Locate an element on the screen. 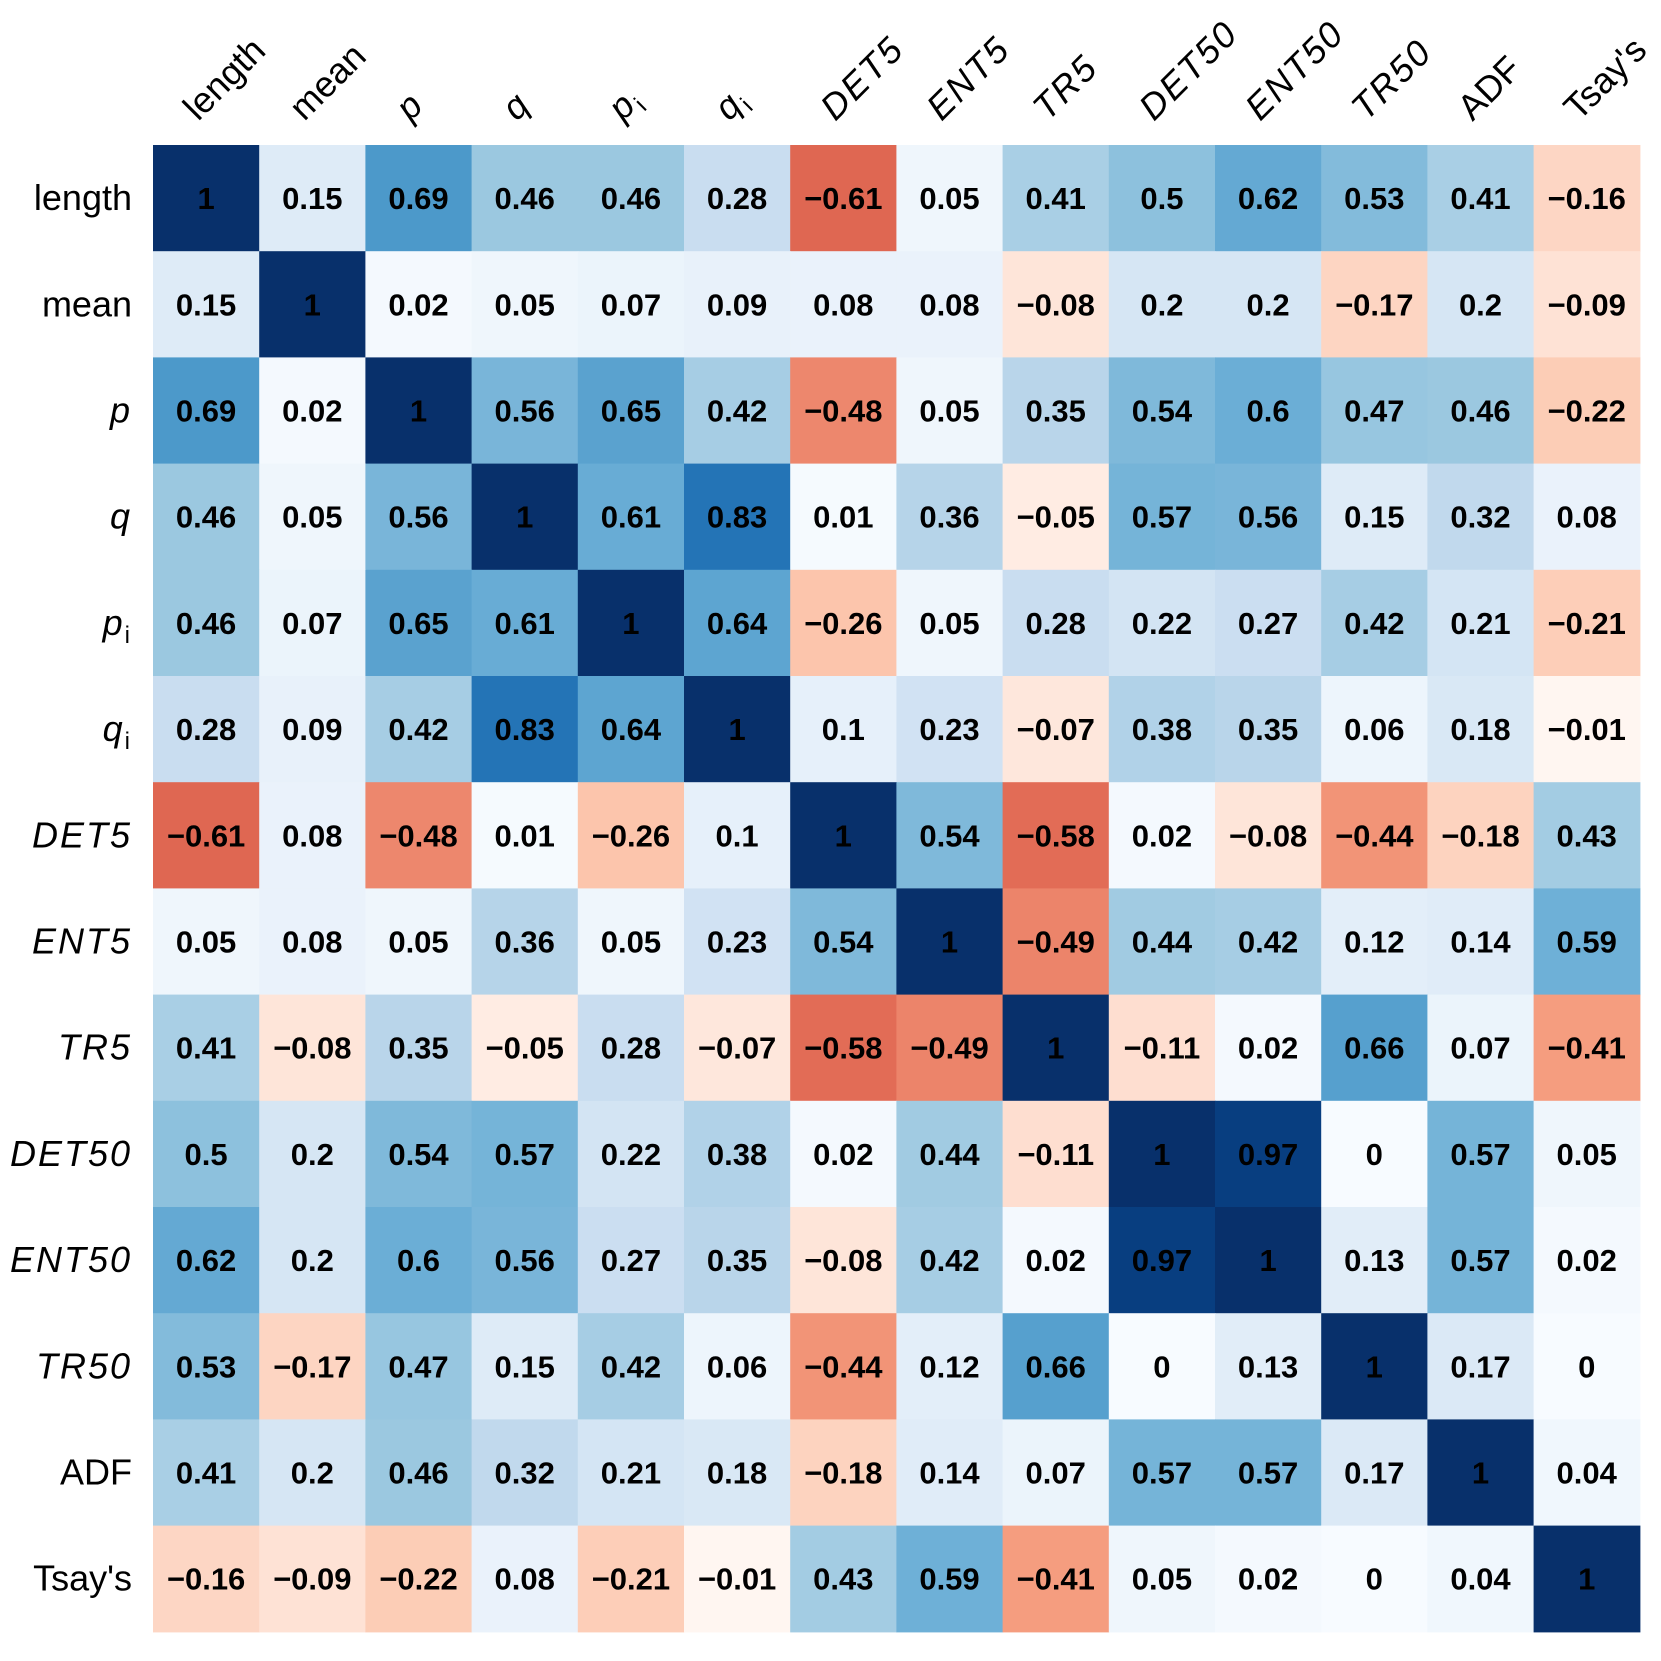  heatmap-cell-r9-c4 is located at coordinates (631, 1154).